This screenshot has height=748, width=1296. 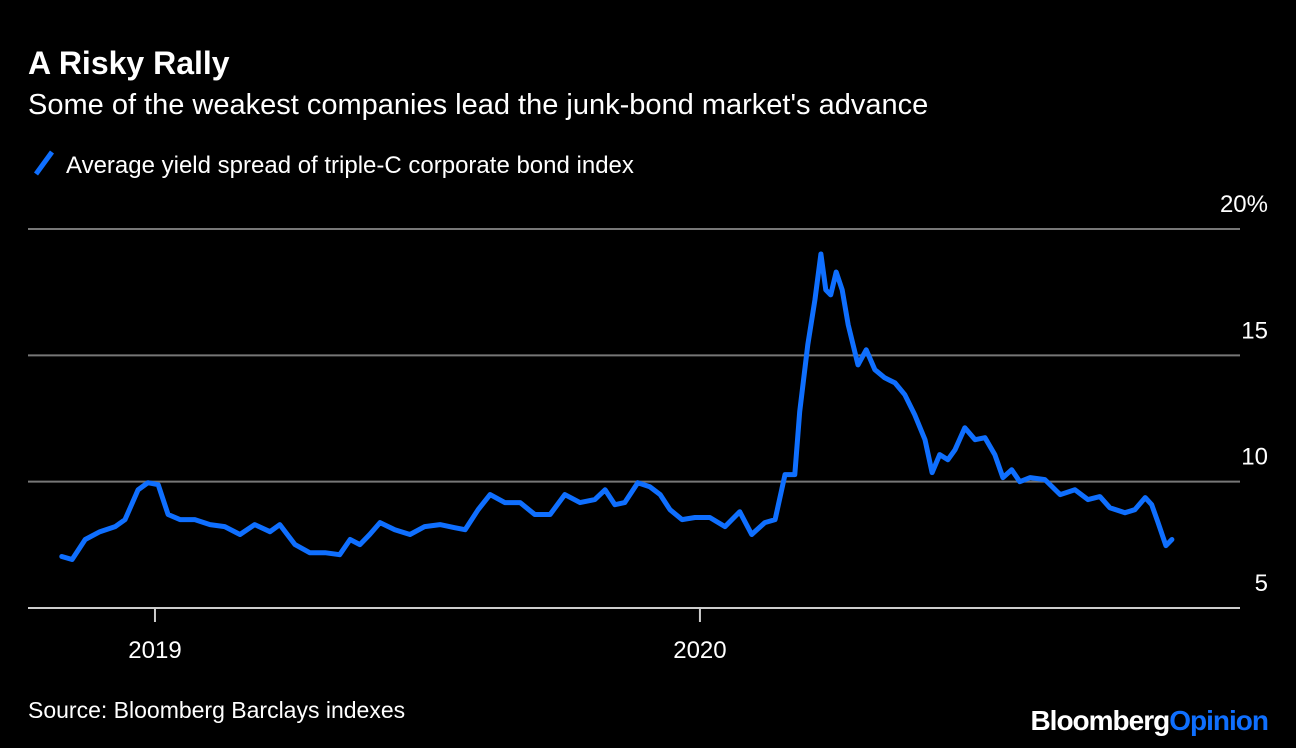 What do you see at coordinates (1099, 720) in the screenshot?
I see `logo-brand: Bloomberg` at bounding box center [1099, 720].